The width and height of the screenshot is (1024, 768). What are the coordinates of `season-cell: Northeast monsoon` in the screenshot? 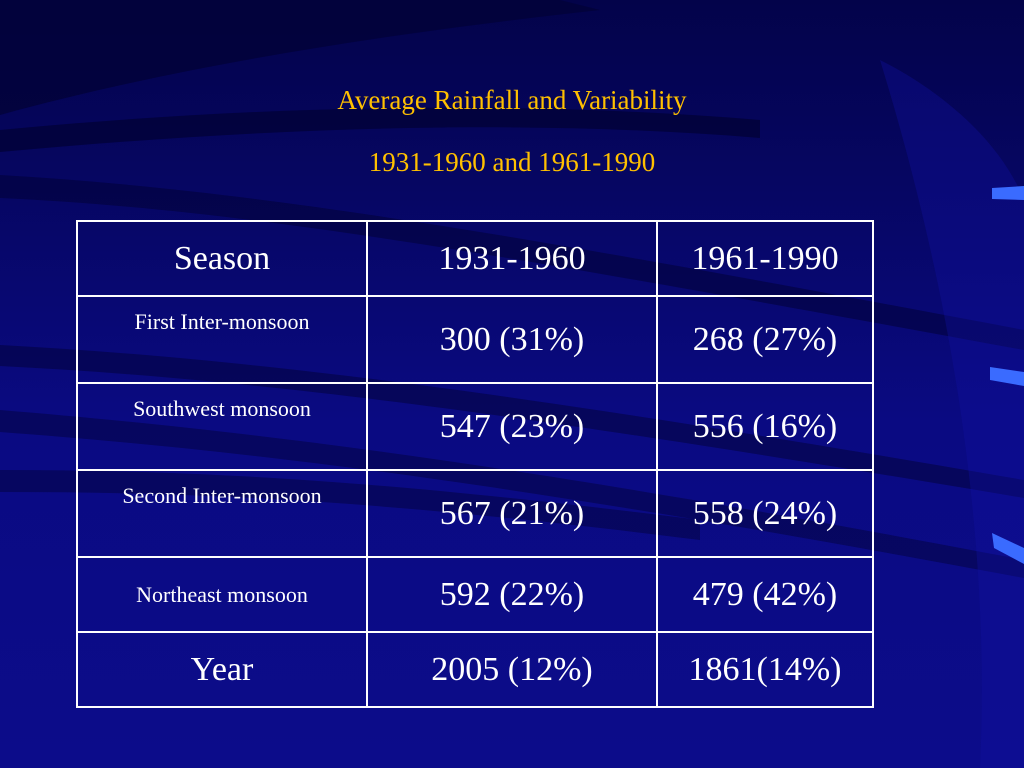 It's located at (222, 594).